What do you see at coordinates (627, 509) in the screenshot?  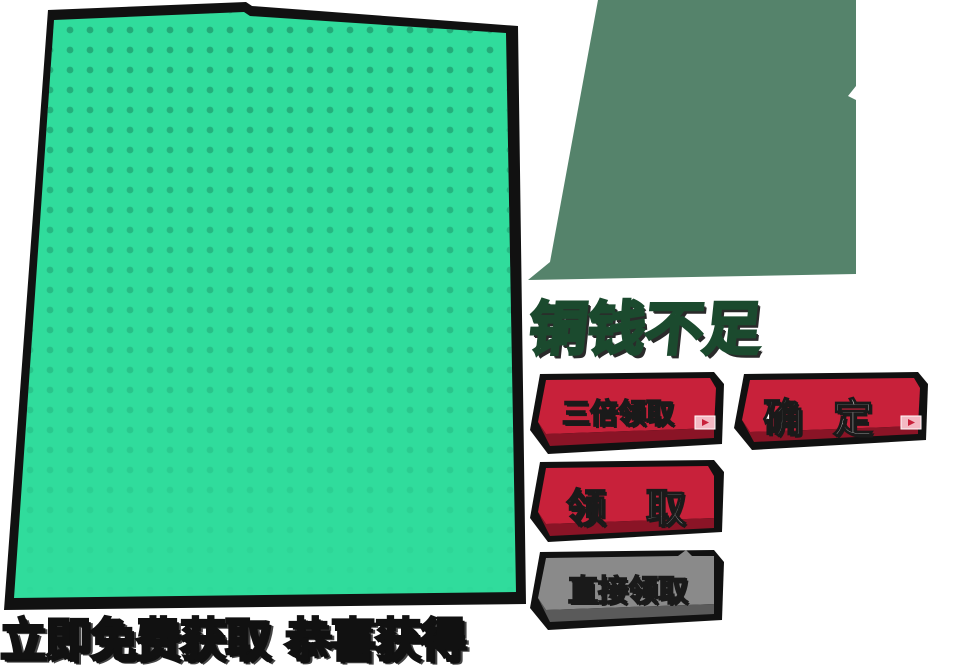 I see `claim-label: 领 取` at bounding box center [627, 509].